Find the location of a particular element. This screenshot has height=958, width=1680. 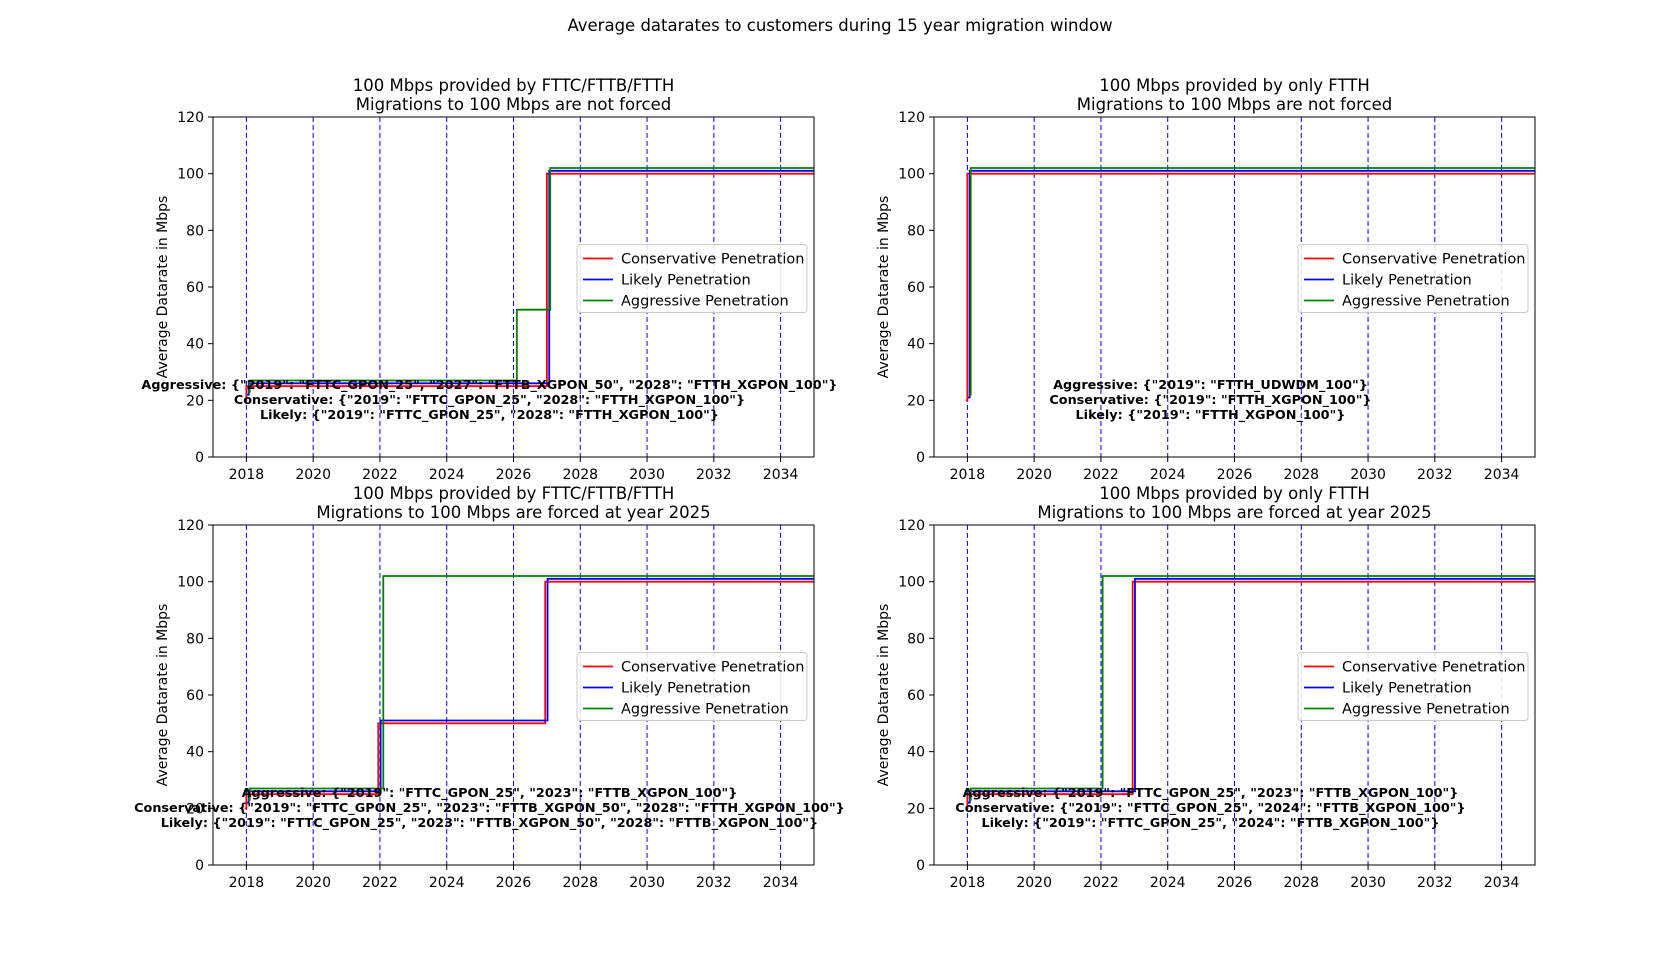

subplot-title: 100 Mbps provided by only FTTH is located at coordinates (1234, 493).